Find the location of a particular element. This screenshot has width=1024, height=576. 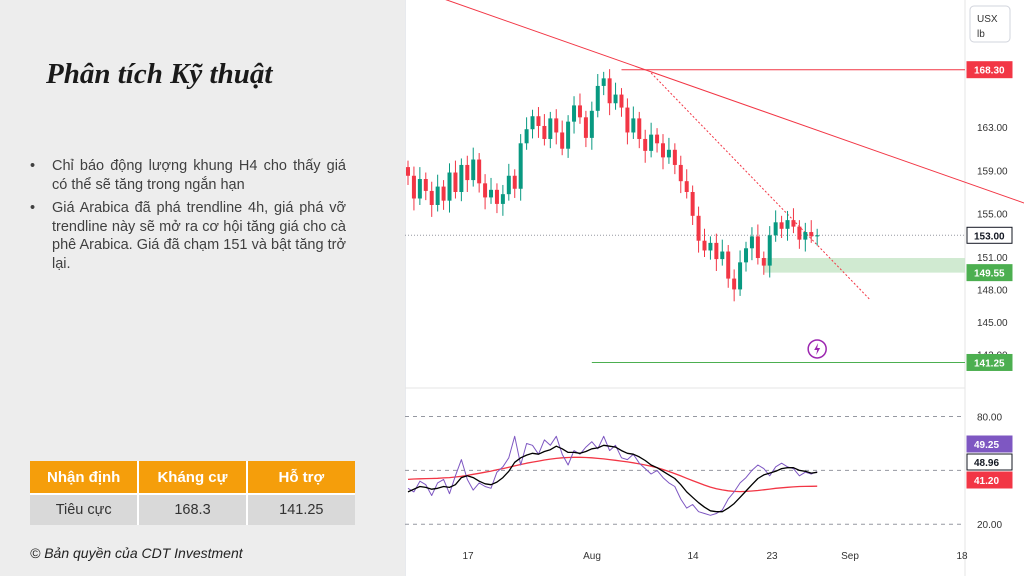

slide-title: Phân tích Kỹ thuật is located at coordinates (159, 74).